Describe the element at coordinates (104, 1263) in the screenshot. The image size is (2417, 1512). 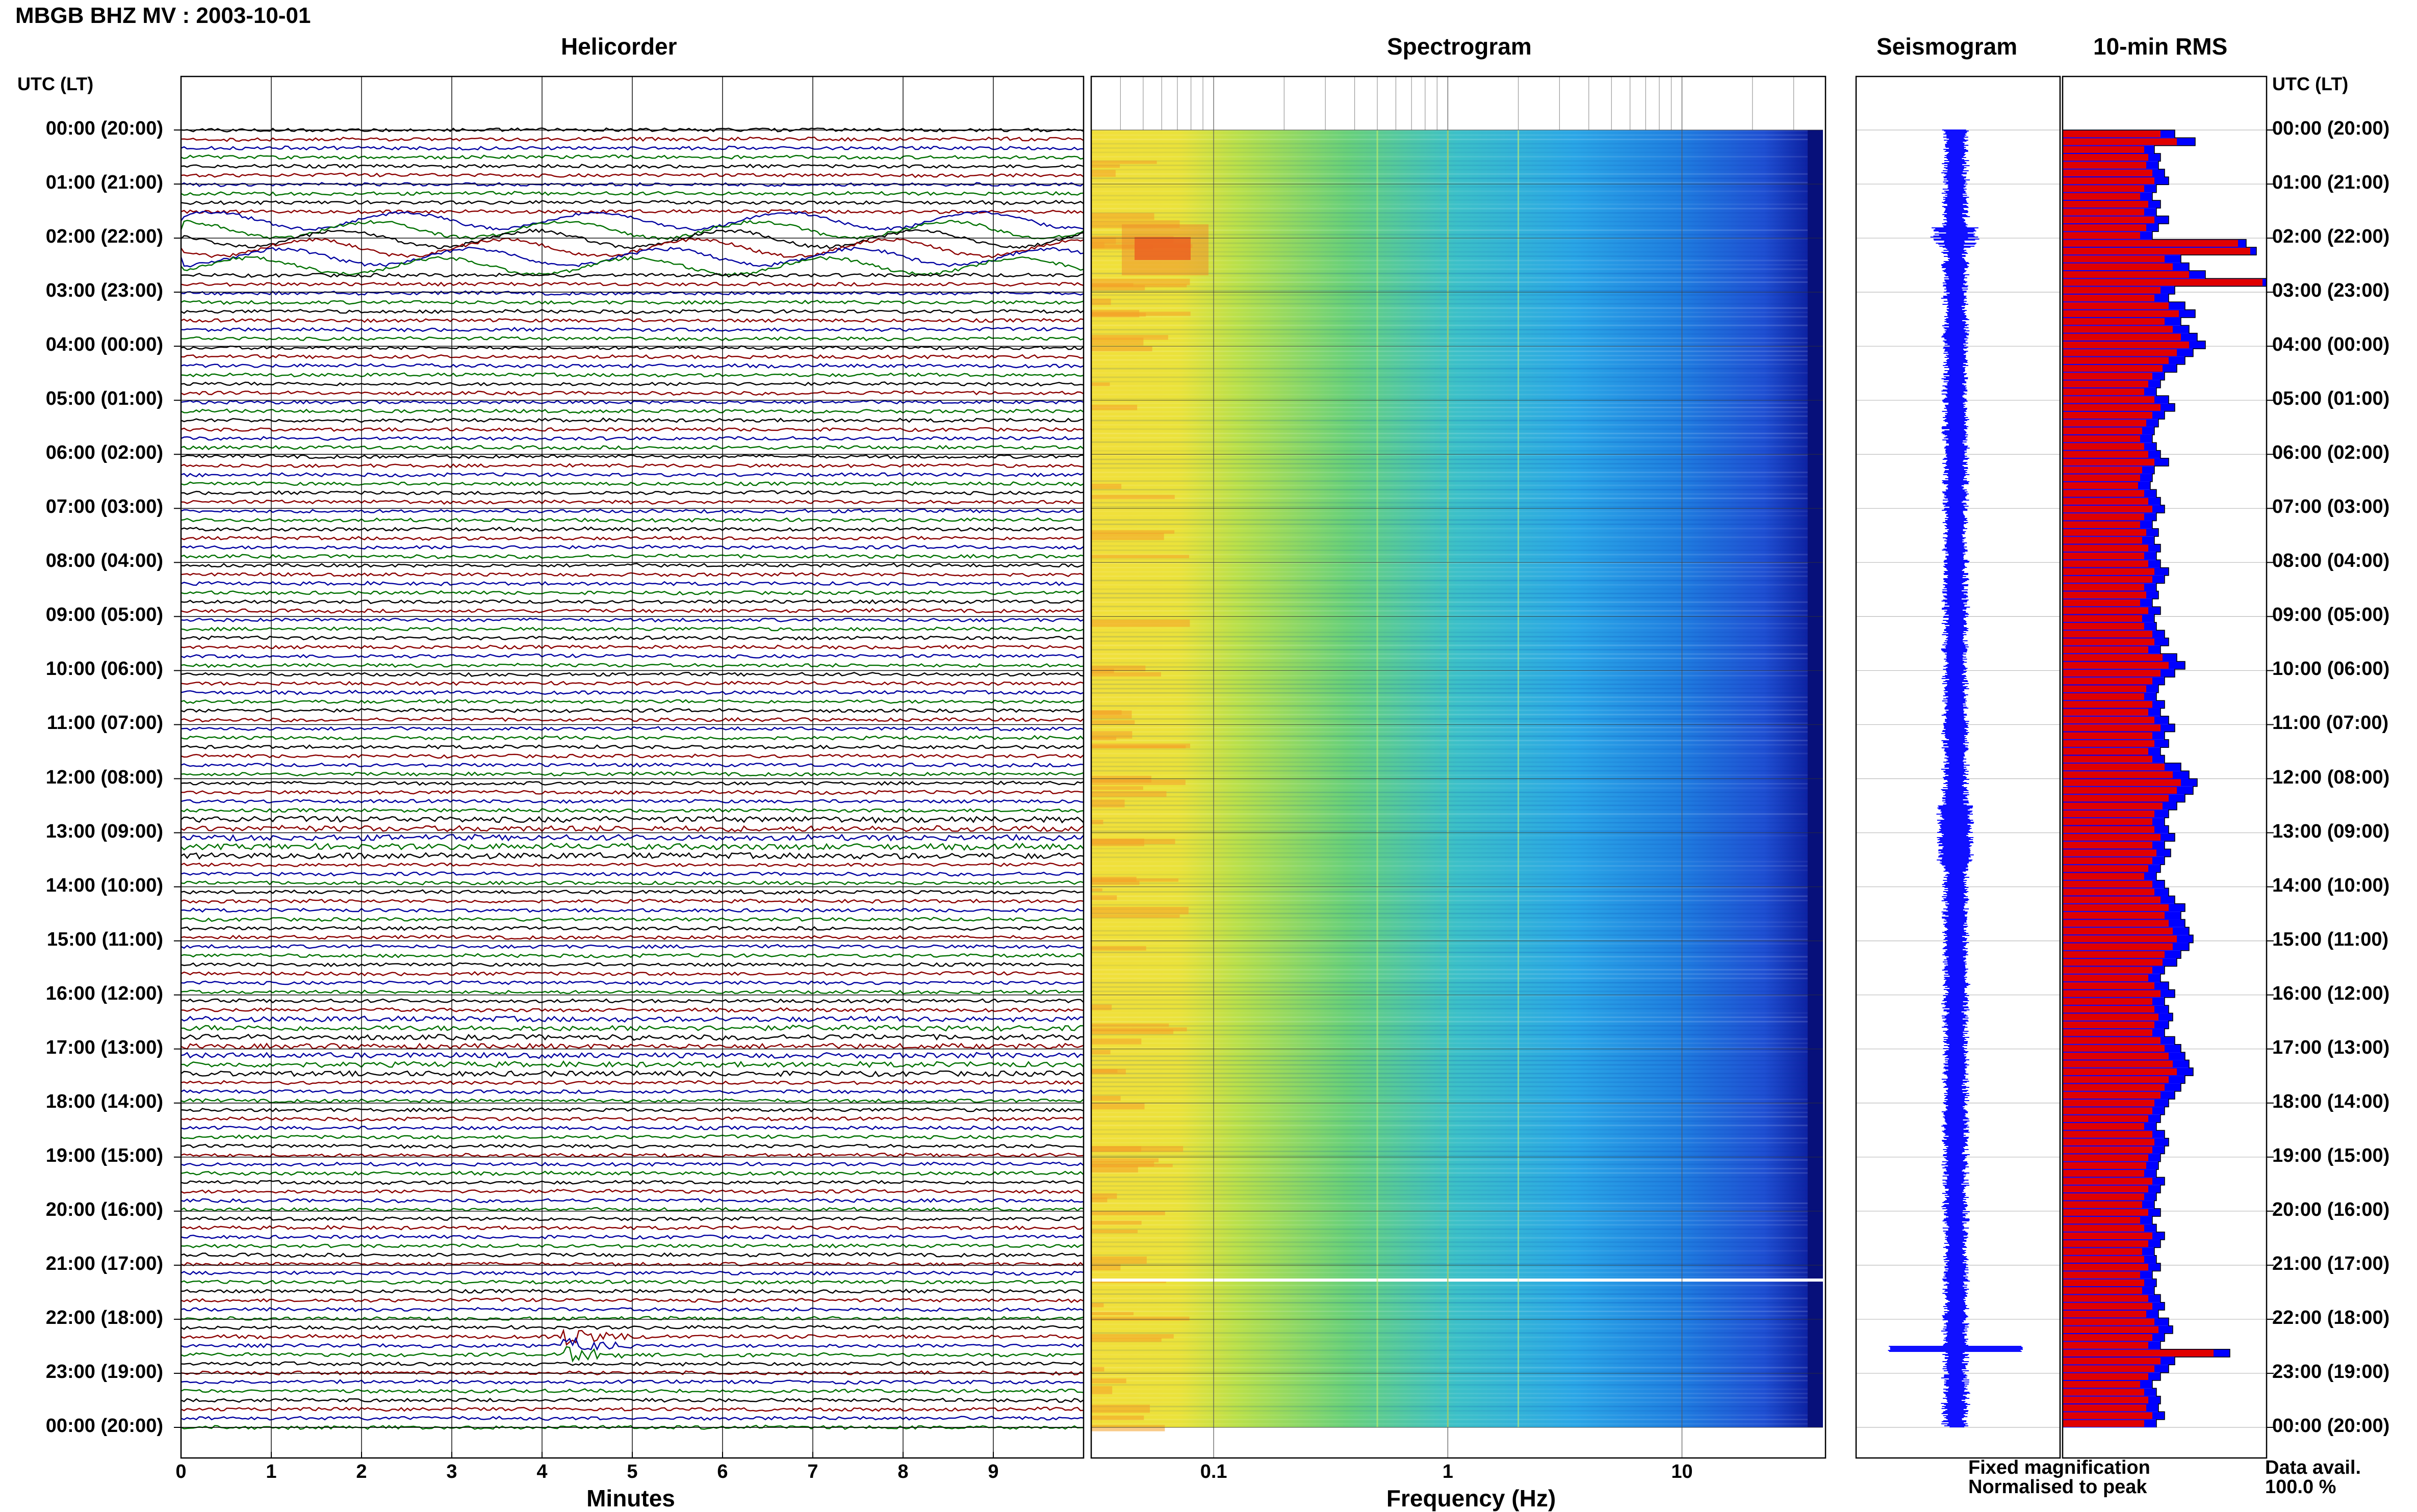
I see `hour-label-left: 21:00 (17:00)` at that location.